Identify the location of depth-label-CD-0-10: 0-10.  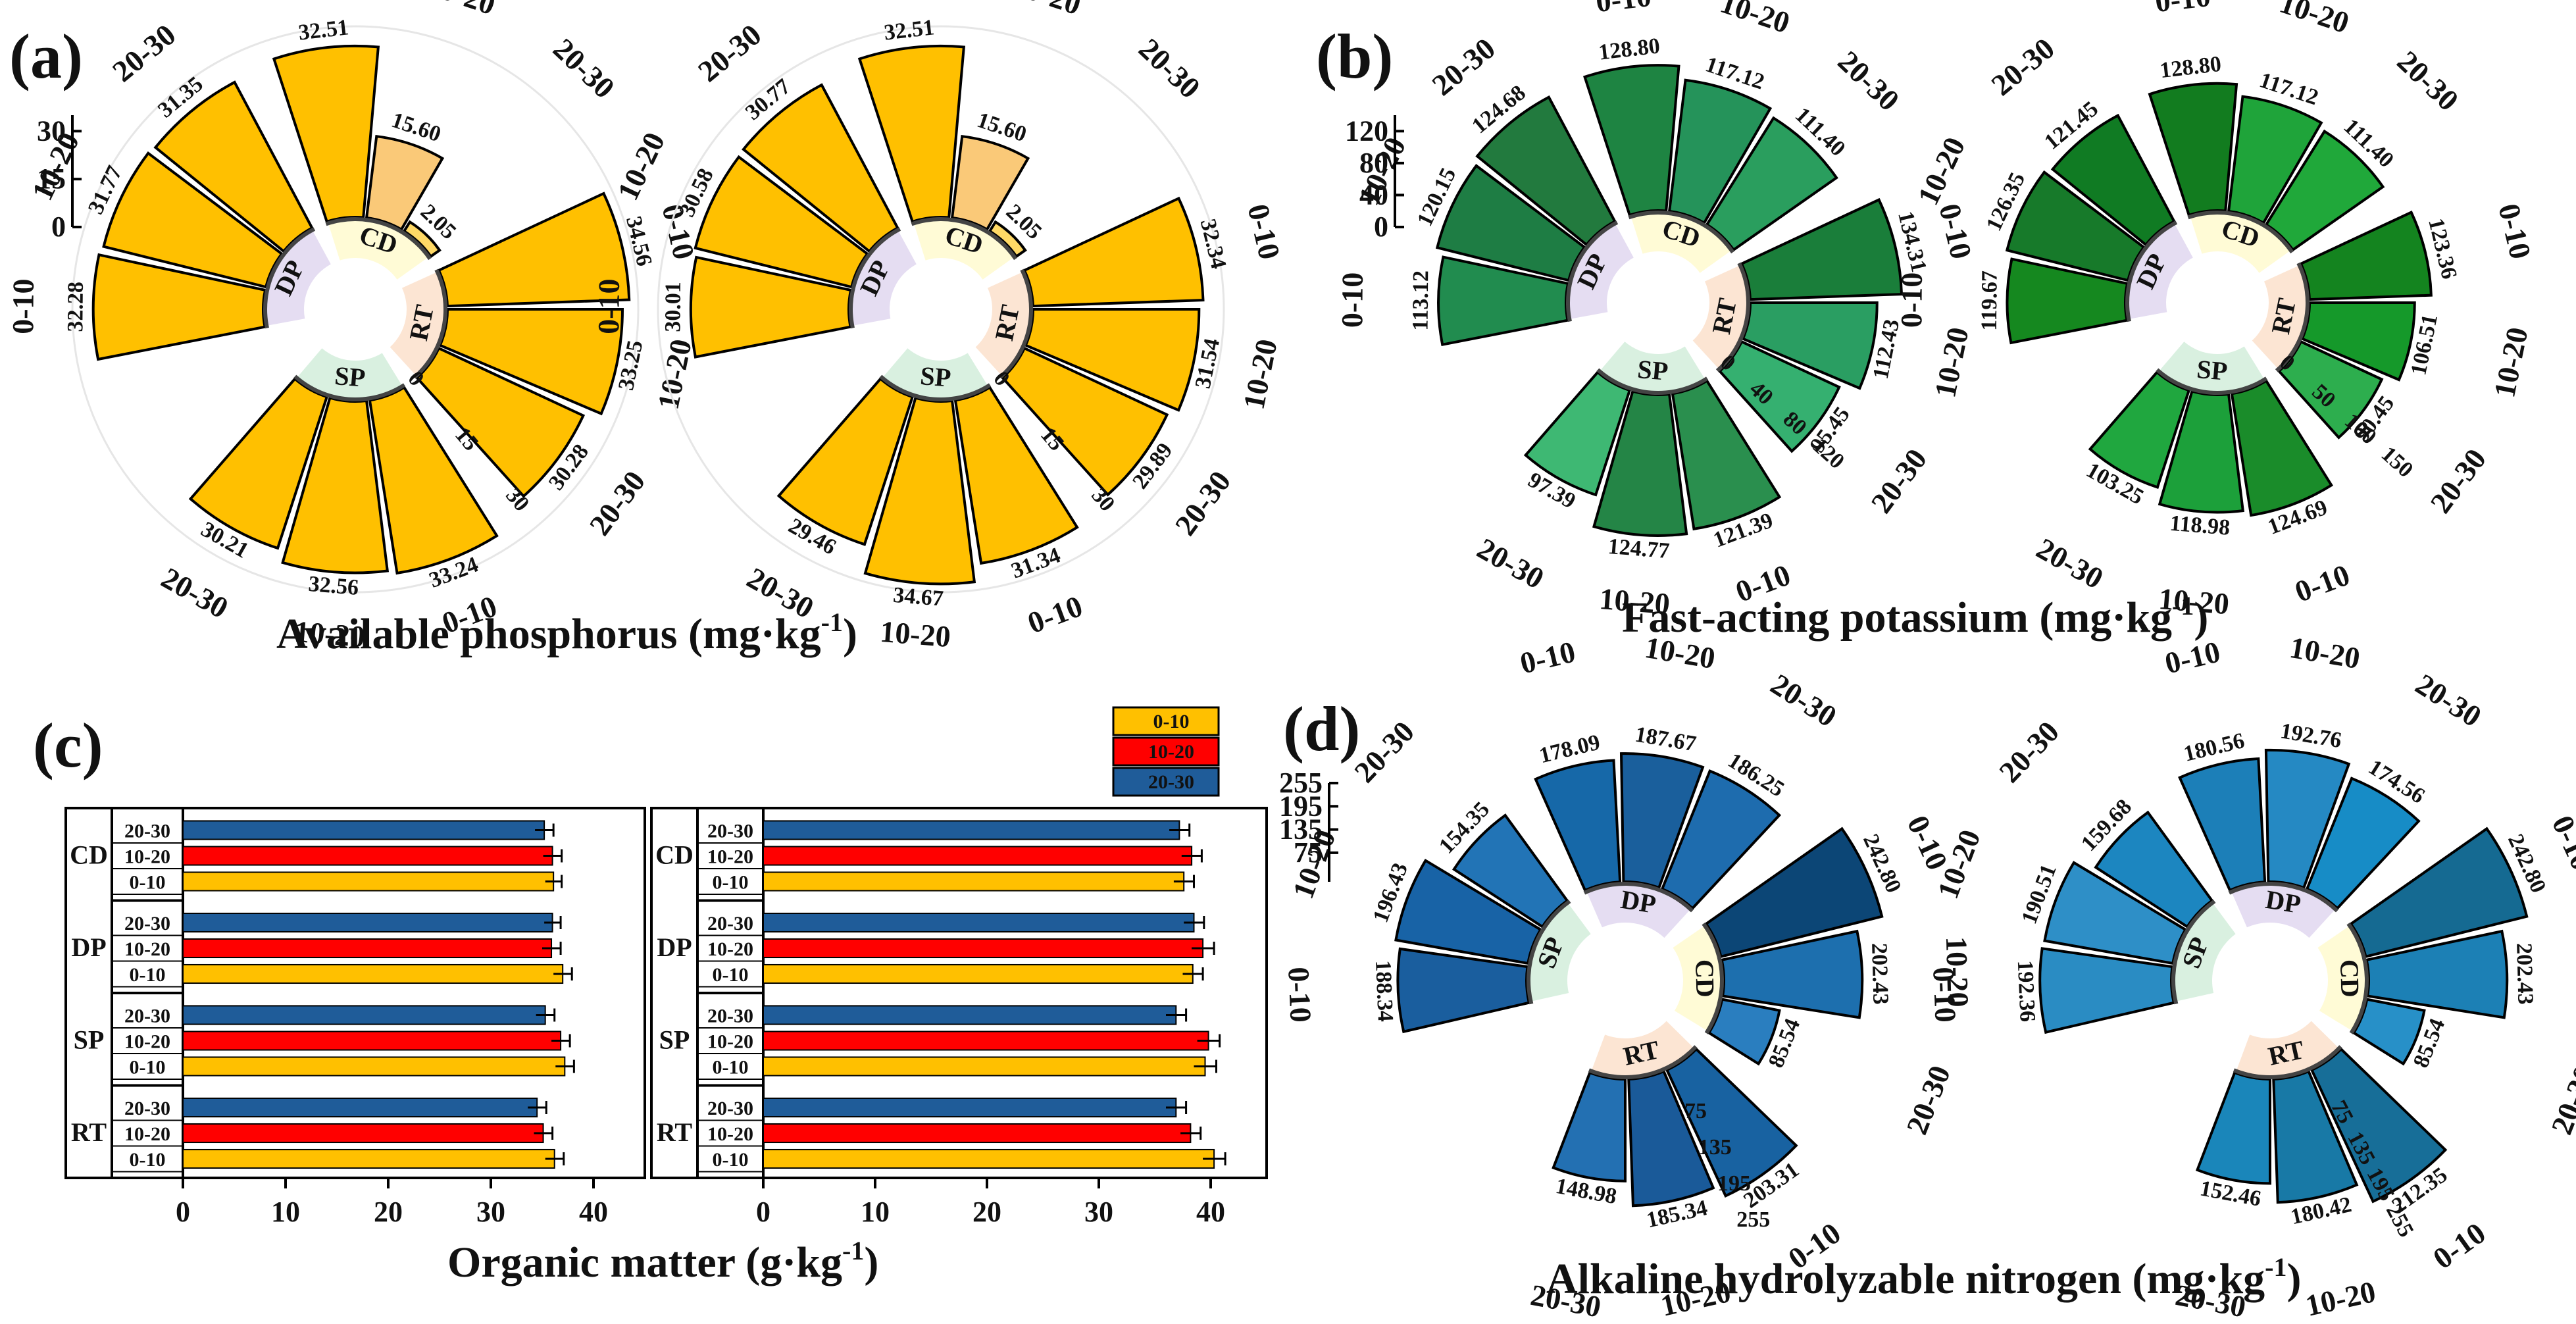
(148, 883).